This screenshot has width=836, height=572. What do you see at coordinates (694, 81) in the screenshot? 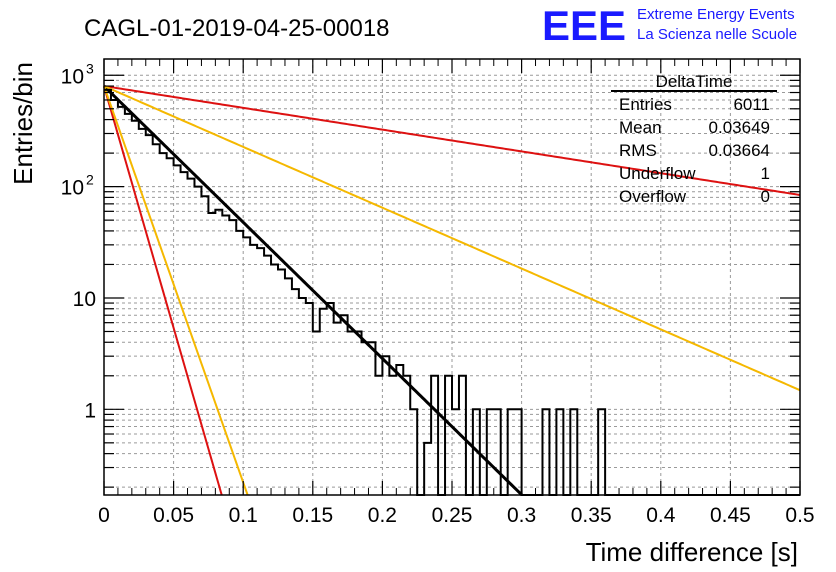
I see `stats-title: DeltaTime` at bounding box center [694, 81].